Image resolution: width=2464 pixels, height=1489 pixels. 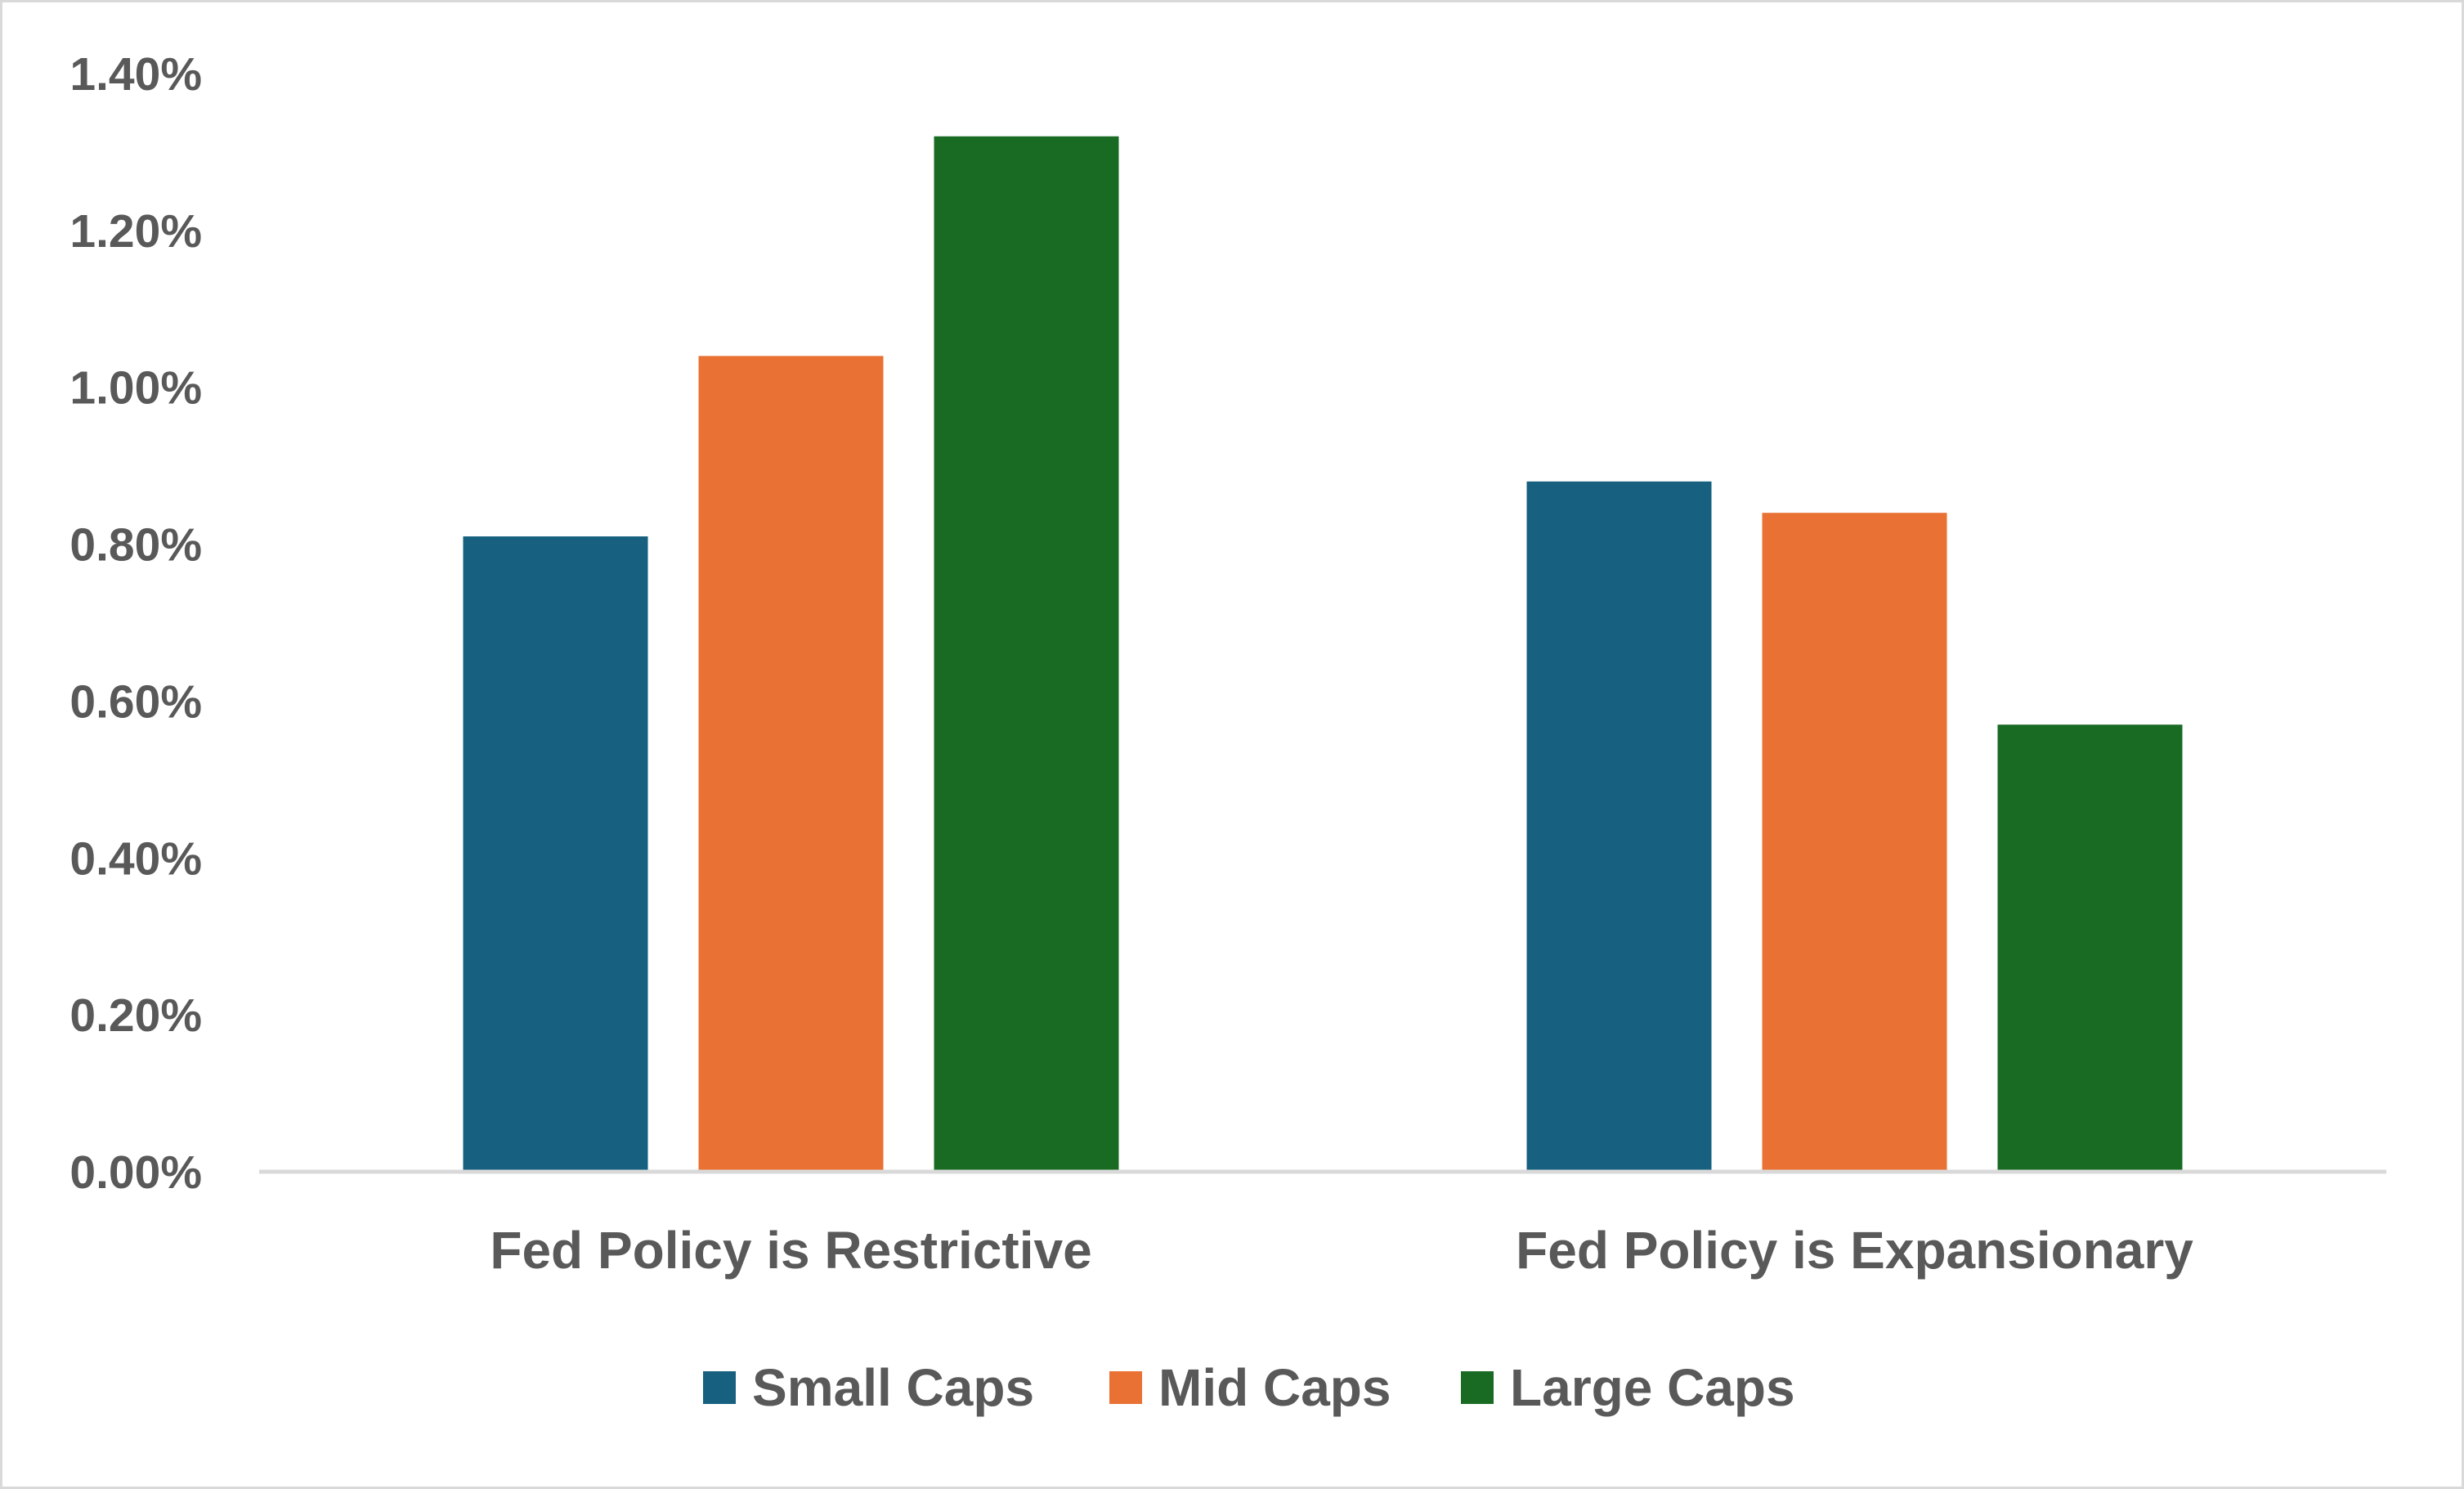 I want to click on x-category-label: Fed Policy is Restrictive, so click(x=790, y=1250).